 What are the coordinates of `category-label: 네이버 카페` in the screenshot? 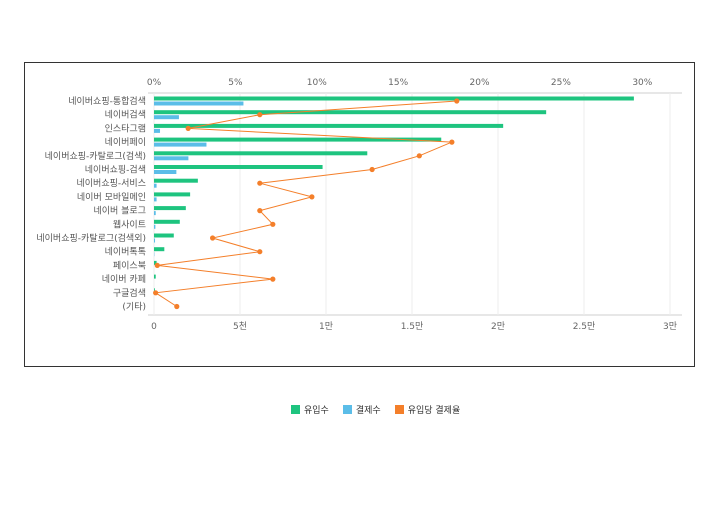 It's located at (124, 279).